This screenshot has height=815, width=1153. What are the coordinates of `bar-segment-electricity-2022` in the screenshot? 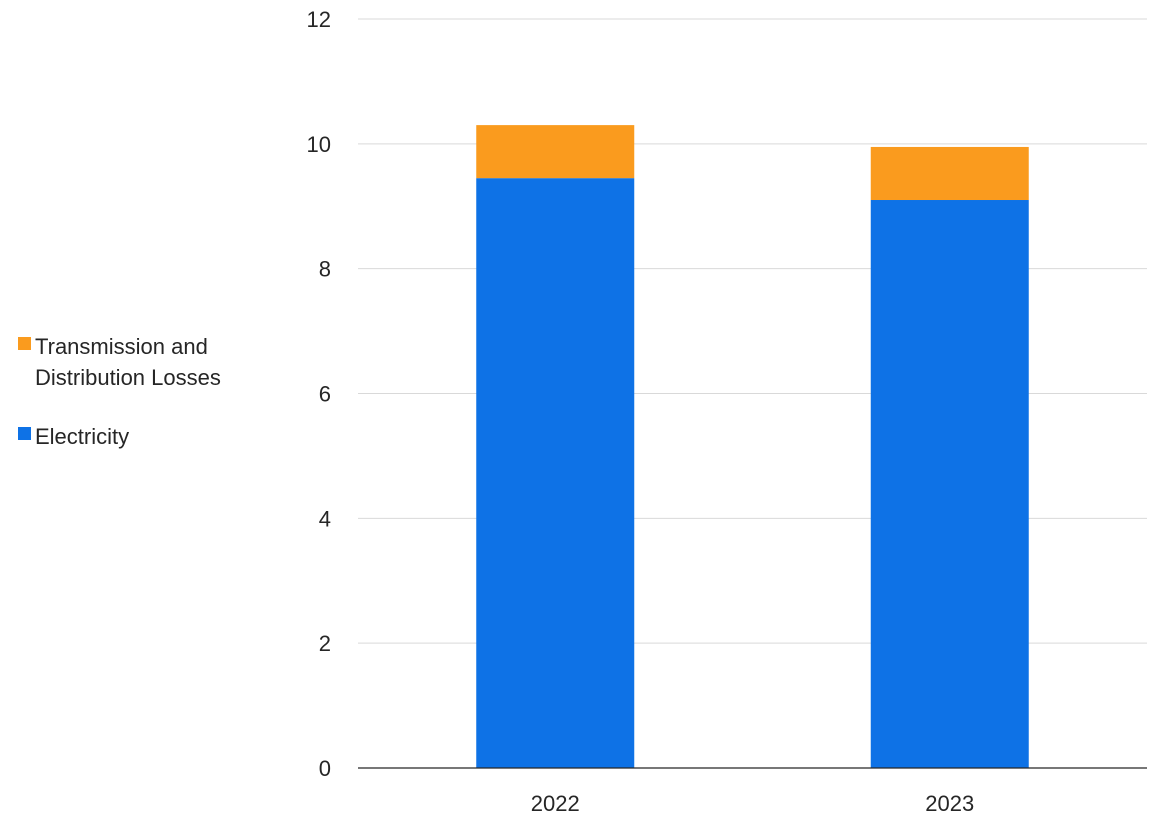 It's located at (555, 473).